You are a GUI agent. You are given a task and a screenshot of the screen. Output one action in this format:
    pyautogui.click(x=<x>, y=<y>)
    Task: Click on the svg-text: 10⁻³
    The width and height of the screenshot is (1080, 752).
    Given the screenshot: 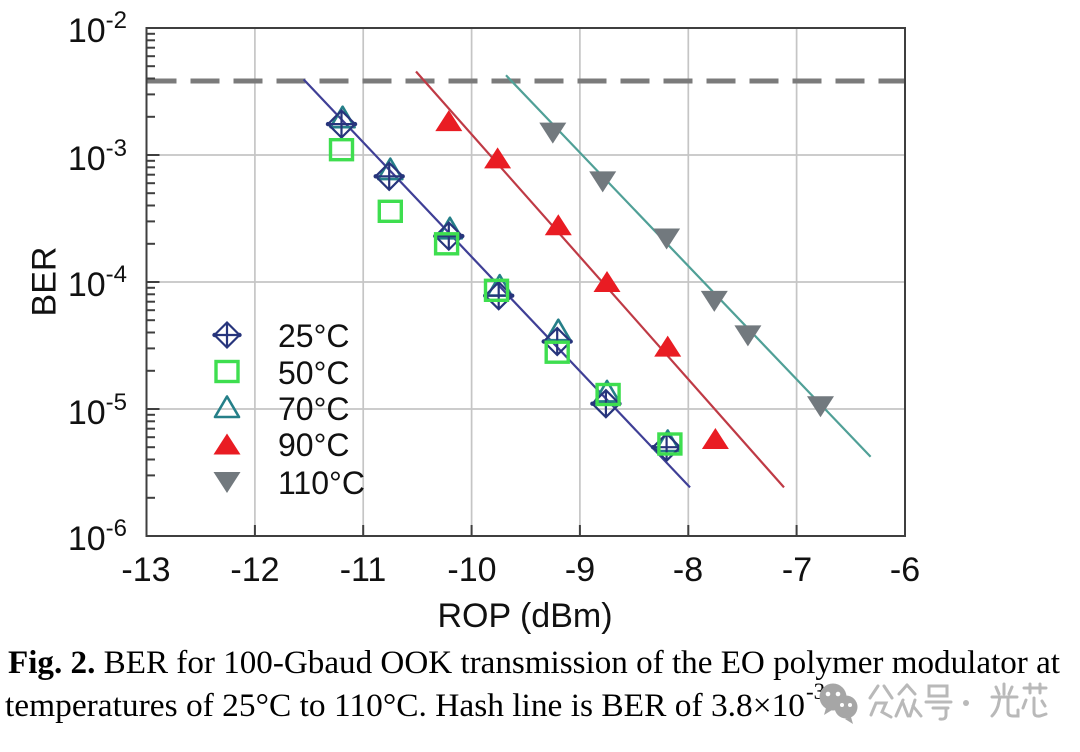 What is the action you would take?
    pyautogui.click(x=97, y=156)
    